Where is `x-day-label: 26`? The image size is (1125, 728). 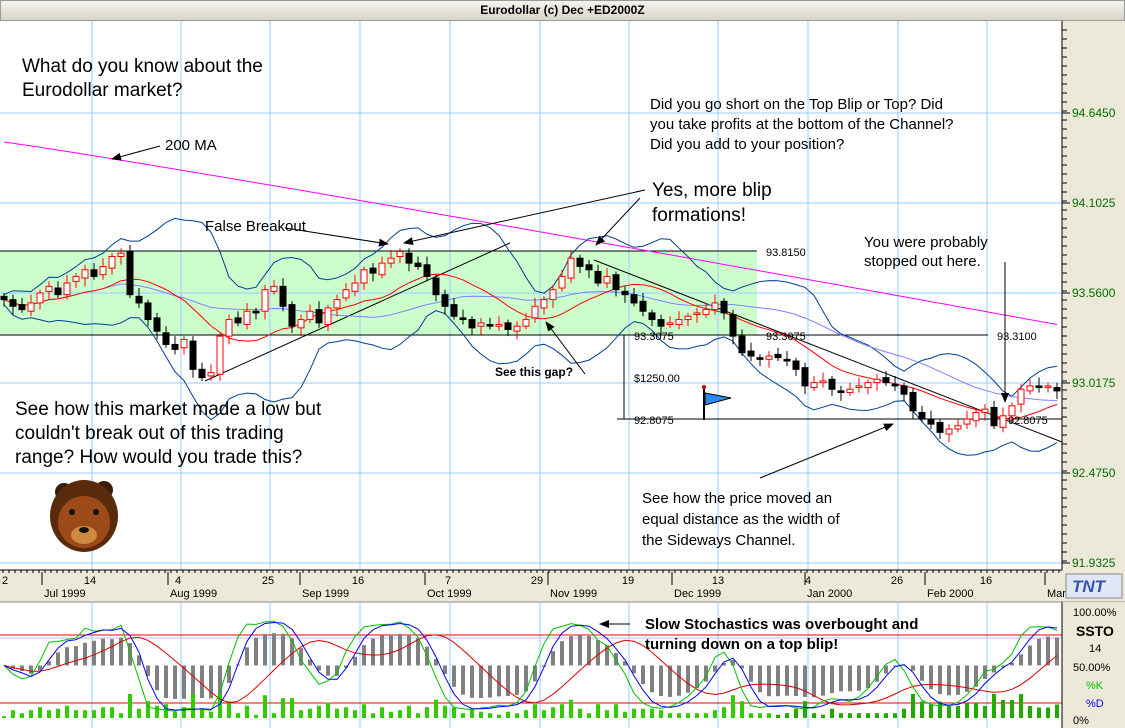 x-day-label: 26 is located at coordinates (897, 581).